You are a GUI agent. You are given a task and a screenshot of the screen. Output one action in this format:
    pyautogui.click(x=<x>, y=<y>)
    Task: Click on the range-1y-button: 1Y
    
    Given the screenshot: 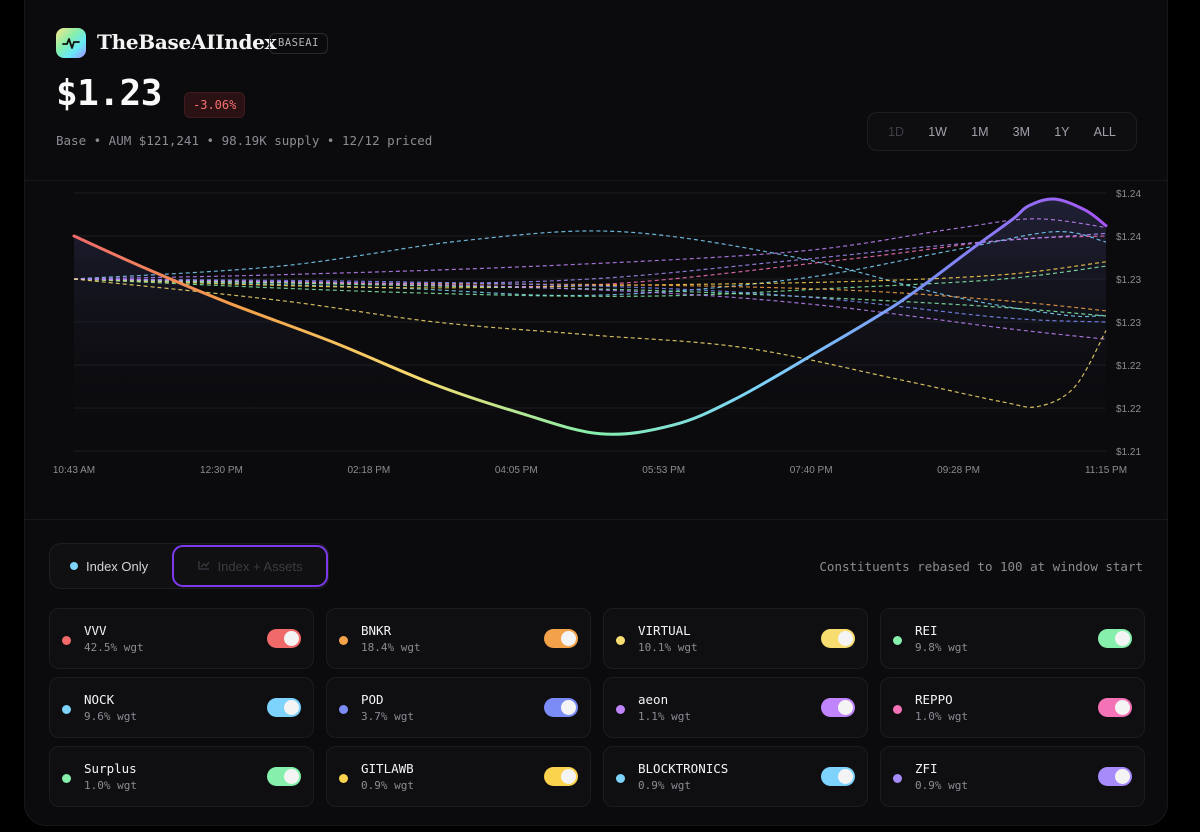 What is the action you would take?
    pyautogui.click(x=1062, y=131)
    